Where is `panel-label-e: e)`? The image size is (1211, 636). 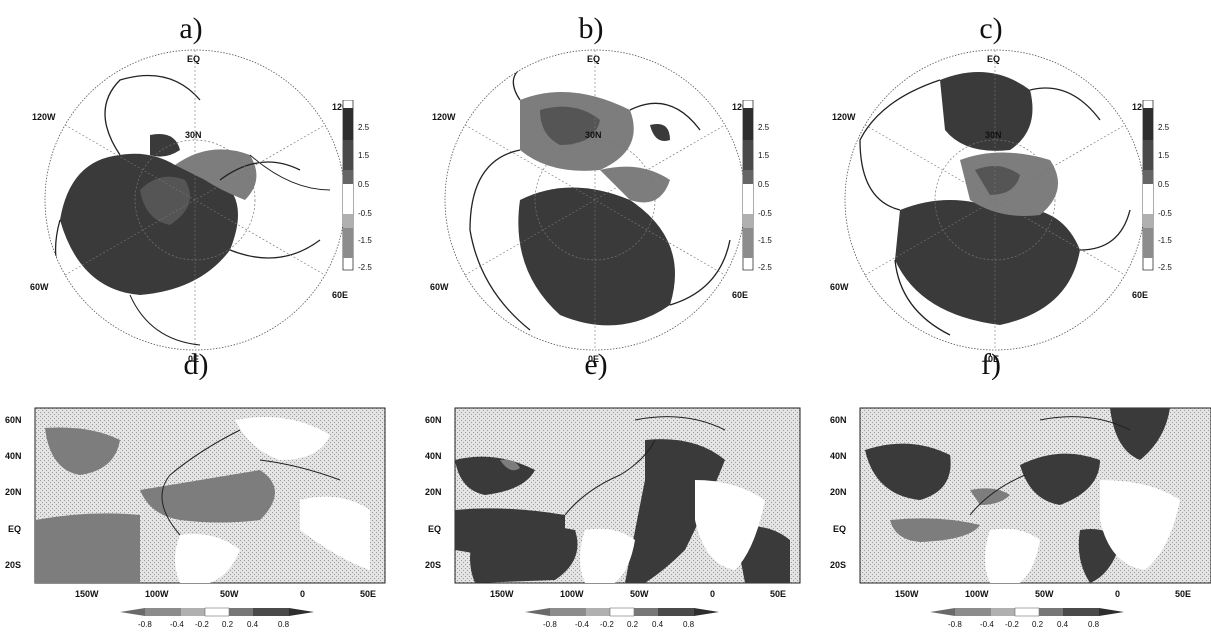 panel-label-e: e) is located at coordinates (596, 364).